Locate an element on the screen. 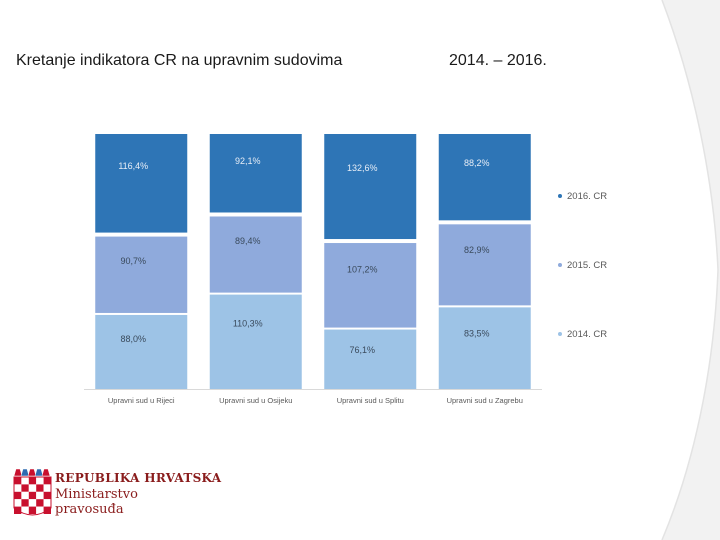  data-label: 82,9% is located at coordinates (477, 250).